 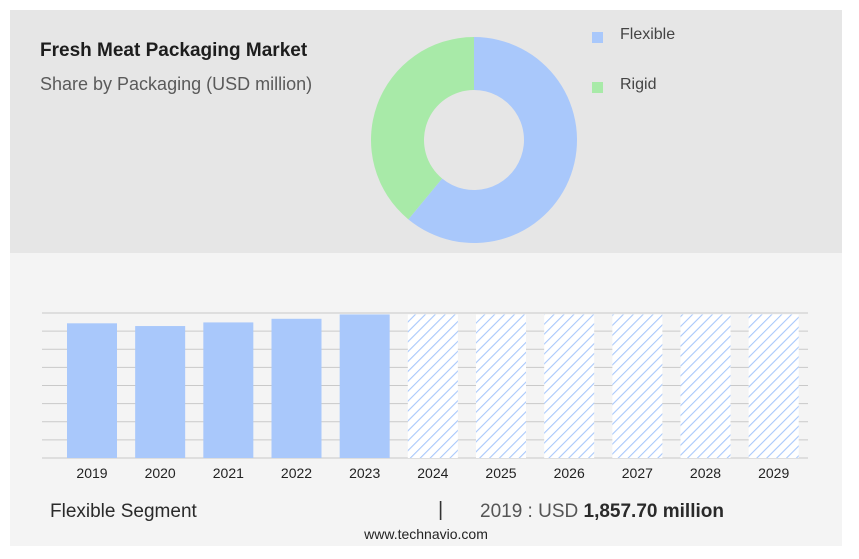 What do you see at coordinates (432, 473) in the screenshot?
I see `x-tick-2024: 2024` at bounding box center [432, 473].